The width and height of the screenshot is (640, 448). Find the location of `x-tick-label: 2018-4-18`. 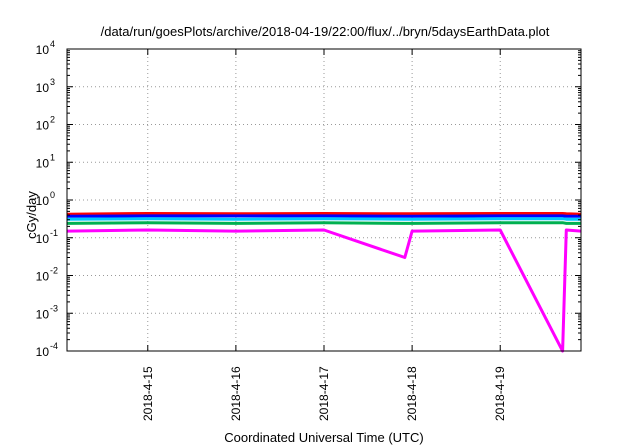

x-tick-label: 2018-4-18 is located at coordinates (412, 393).